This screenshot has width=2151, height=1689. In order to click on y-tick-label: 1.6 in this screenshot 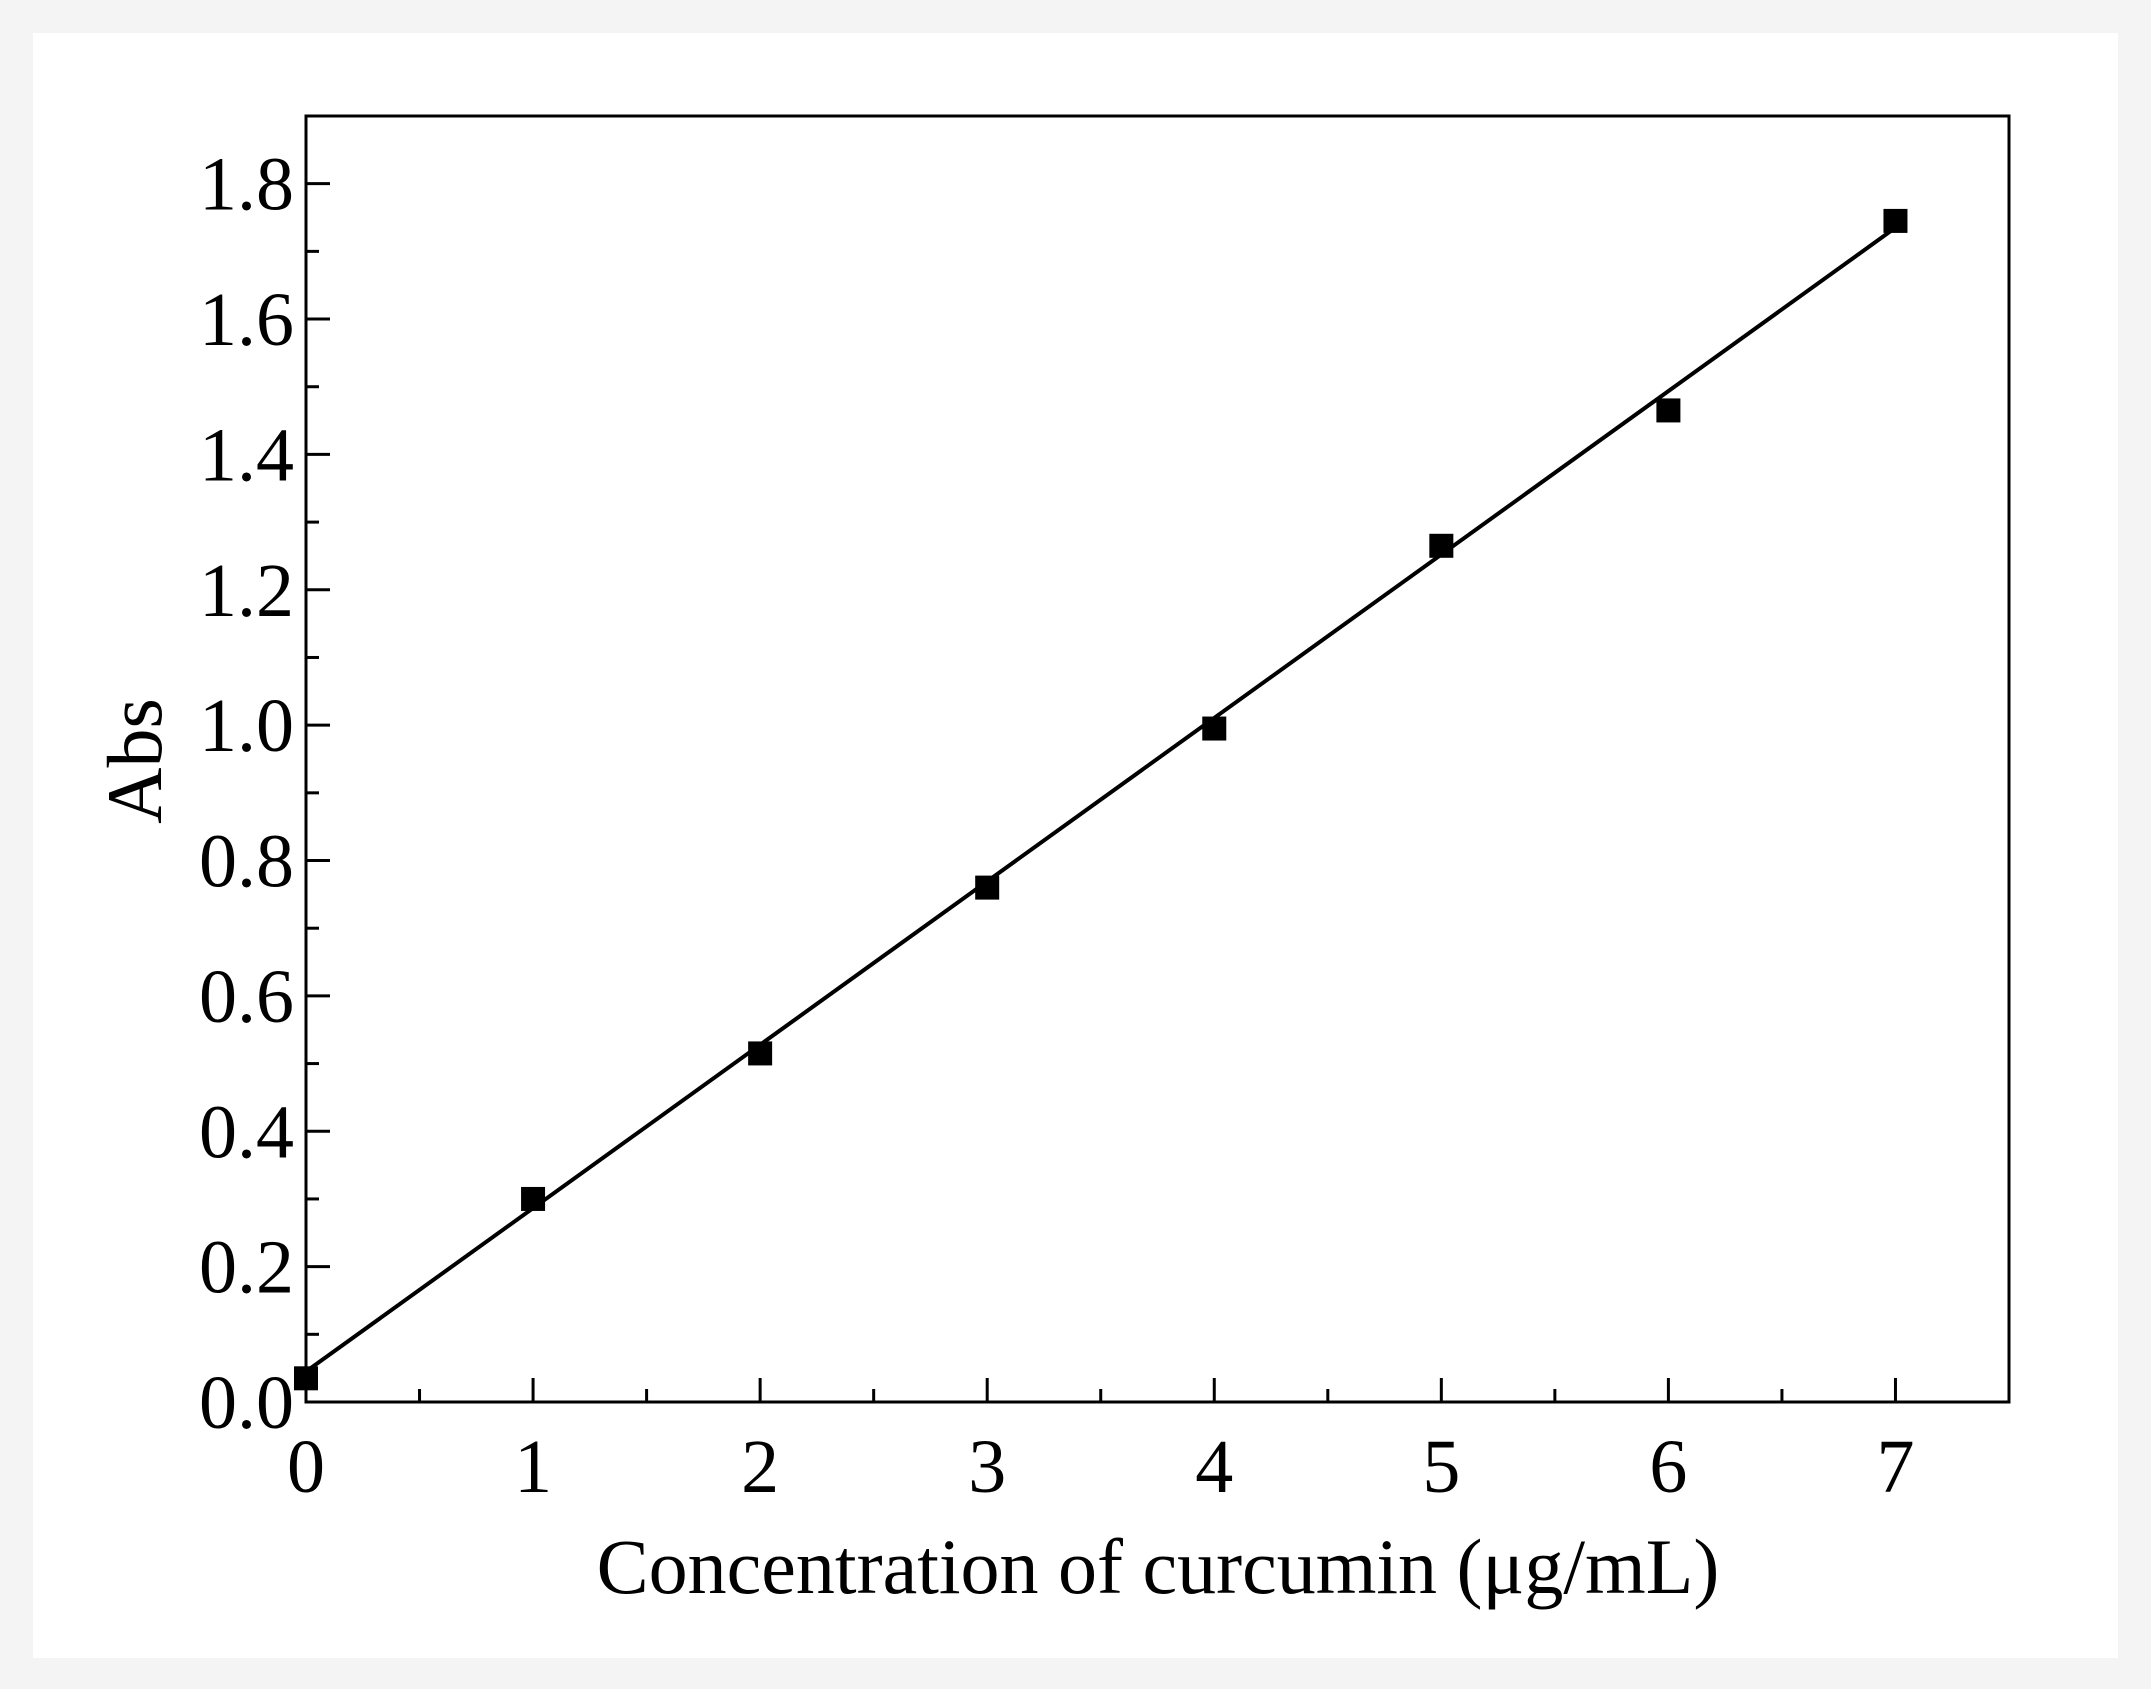, I will do `click(246, 320)`.